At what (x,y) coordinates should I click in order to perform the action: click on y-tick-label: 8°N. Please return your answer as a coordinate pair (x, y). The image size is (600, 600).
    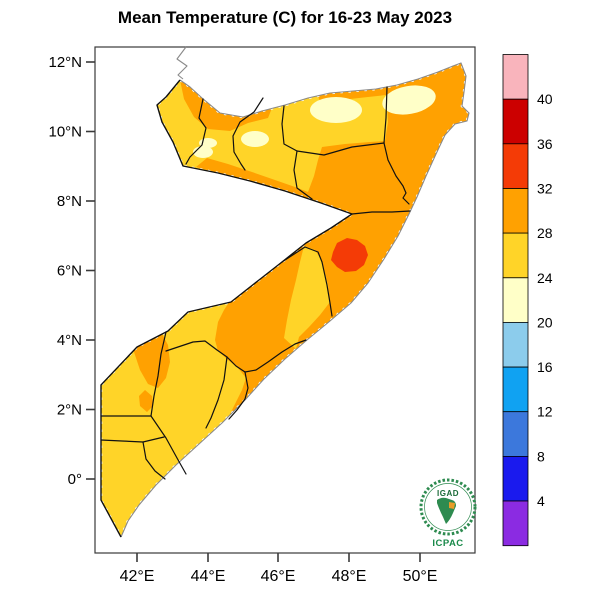
    Looking at the image, I should click on (69, 201).